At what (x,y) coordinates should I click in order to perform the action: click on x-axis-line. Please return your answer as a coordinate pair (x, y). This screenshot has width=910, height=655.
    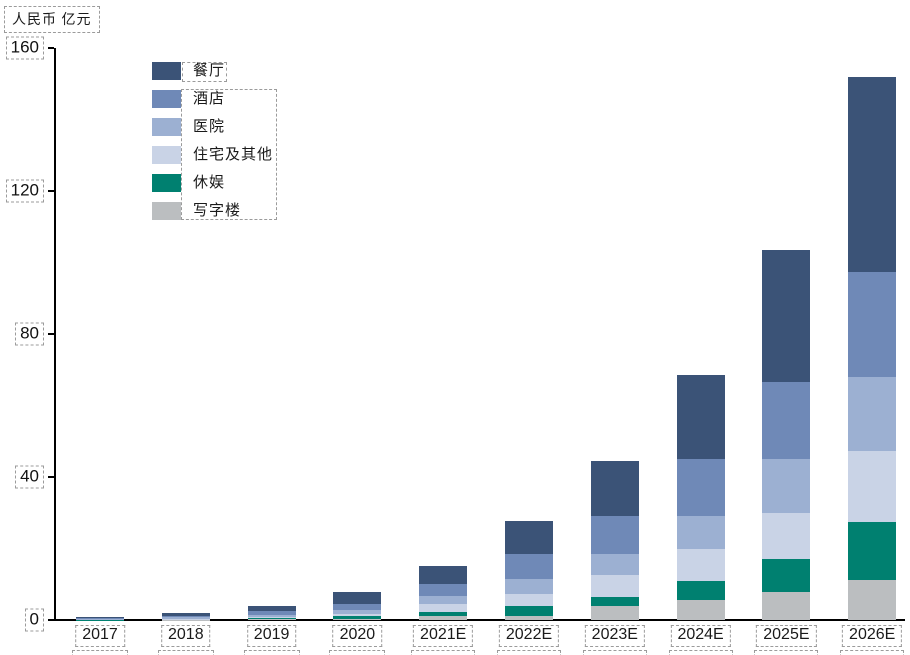
    Looking at the image, I should click on (479, 620).